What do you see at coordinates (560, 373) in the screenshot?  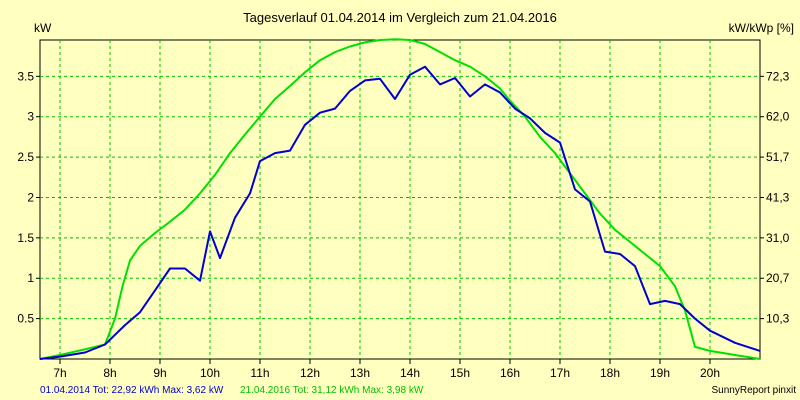 I see `x-tick-label: 17h` at bounding box center [560, 373].